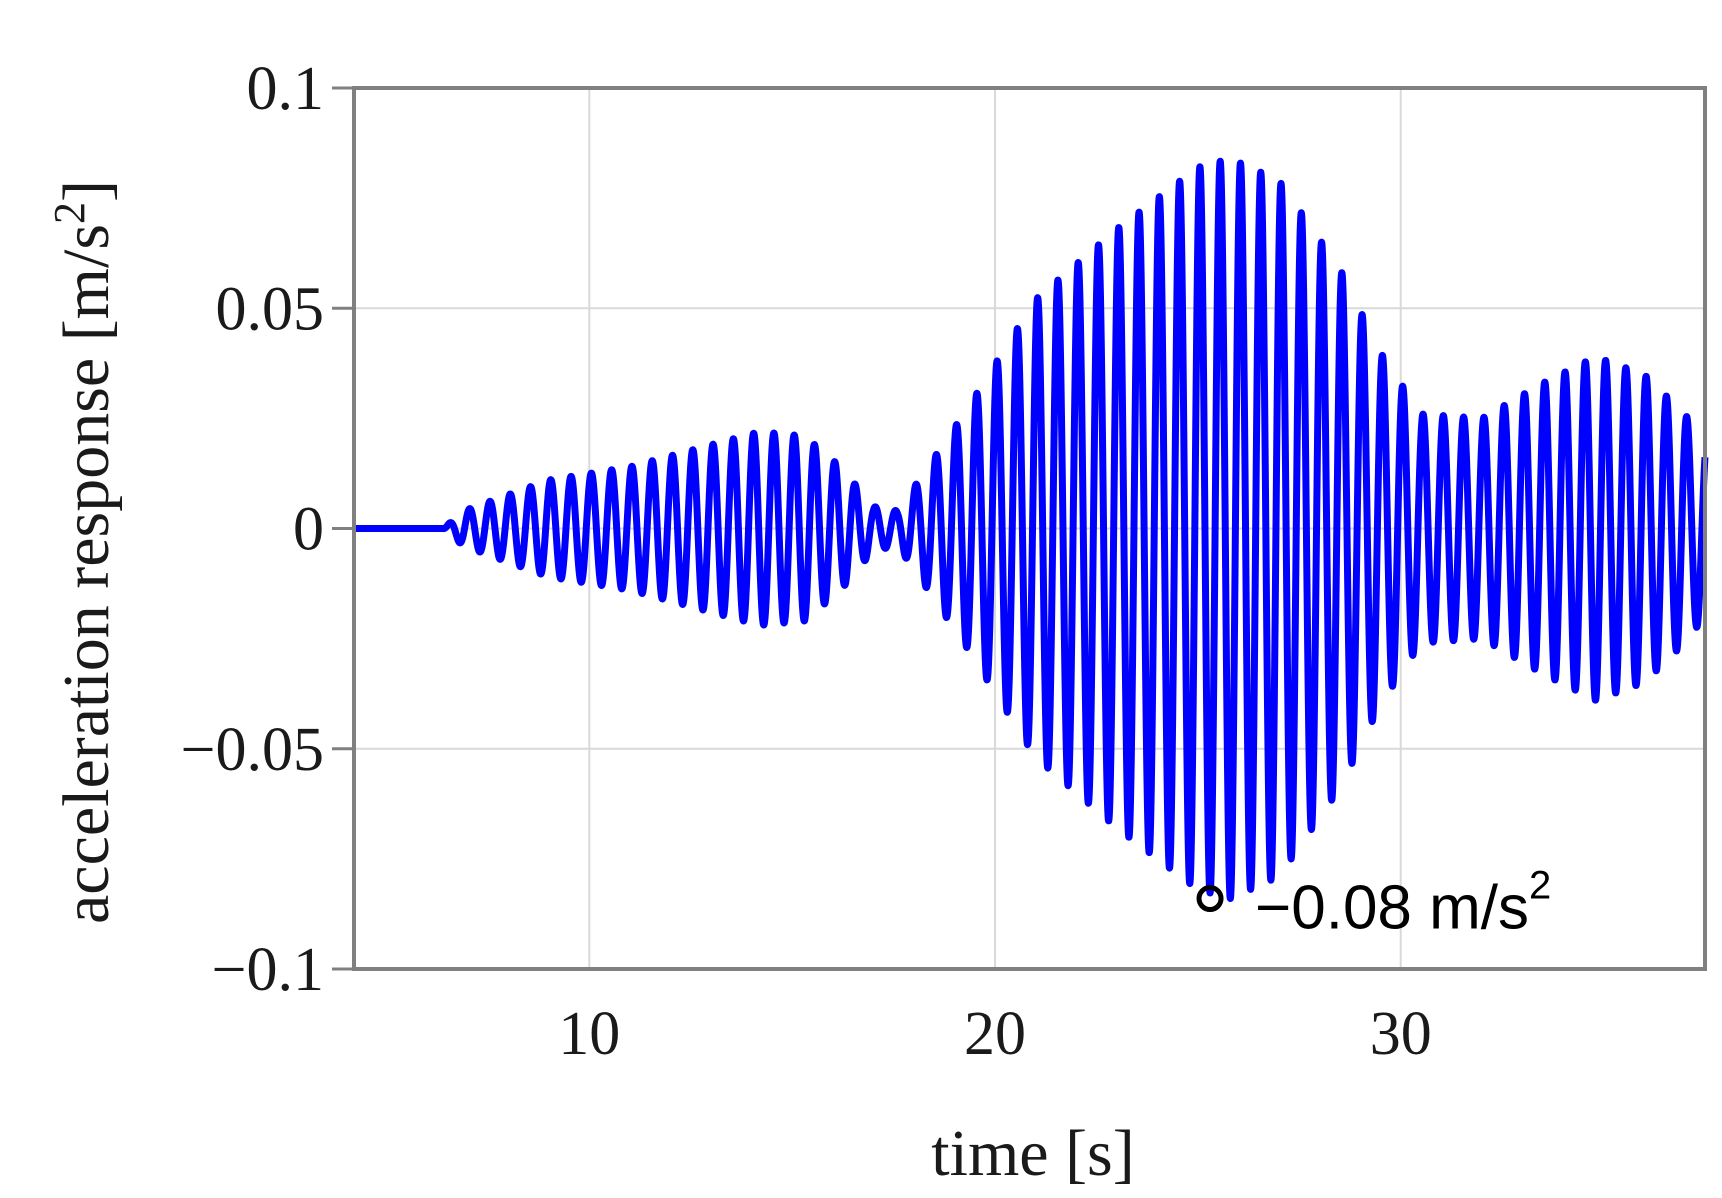 The width and height of the screenshot is (1722, 1198). What do you see at coordinates (268, 970) in the screenshot?
I see `y-tick-label: −0.1` at bounding box center [268, 970].